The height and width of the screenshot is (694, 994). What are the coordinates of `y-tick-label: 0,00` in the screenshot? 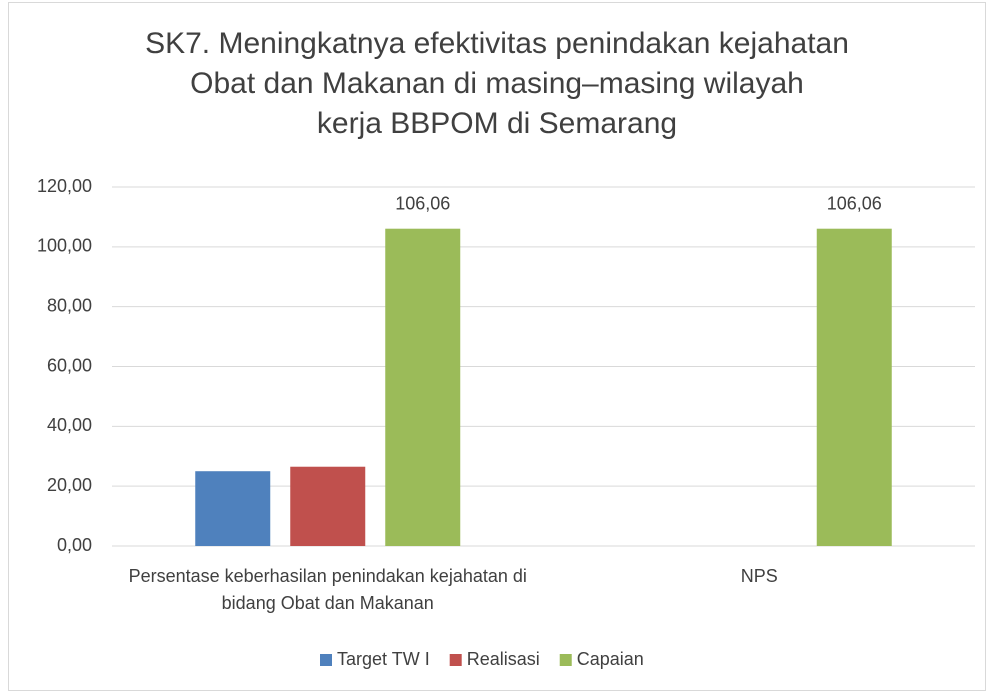 It's located at (74, 545).